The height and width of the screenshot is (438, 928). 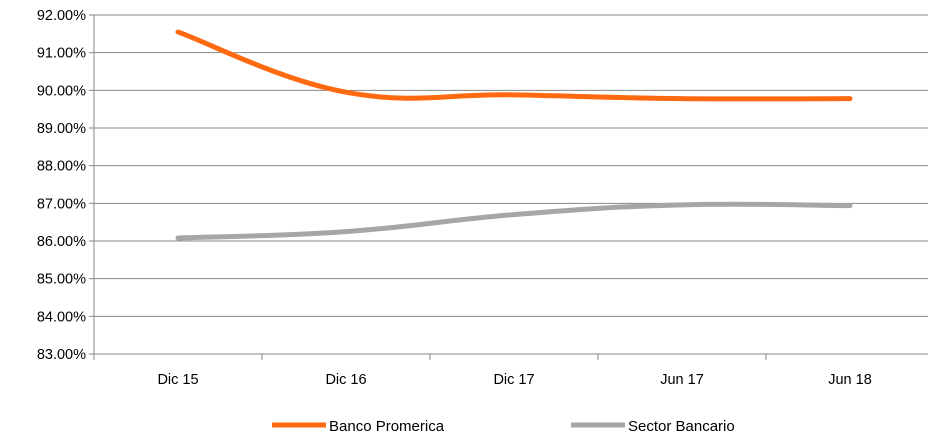 I want to click on y-tick-label: 84.00%, so click(x=61, y=317).